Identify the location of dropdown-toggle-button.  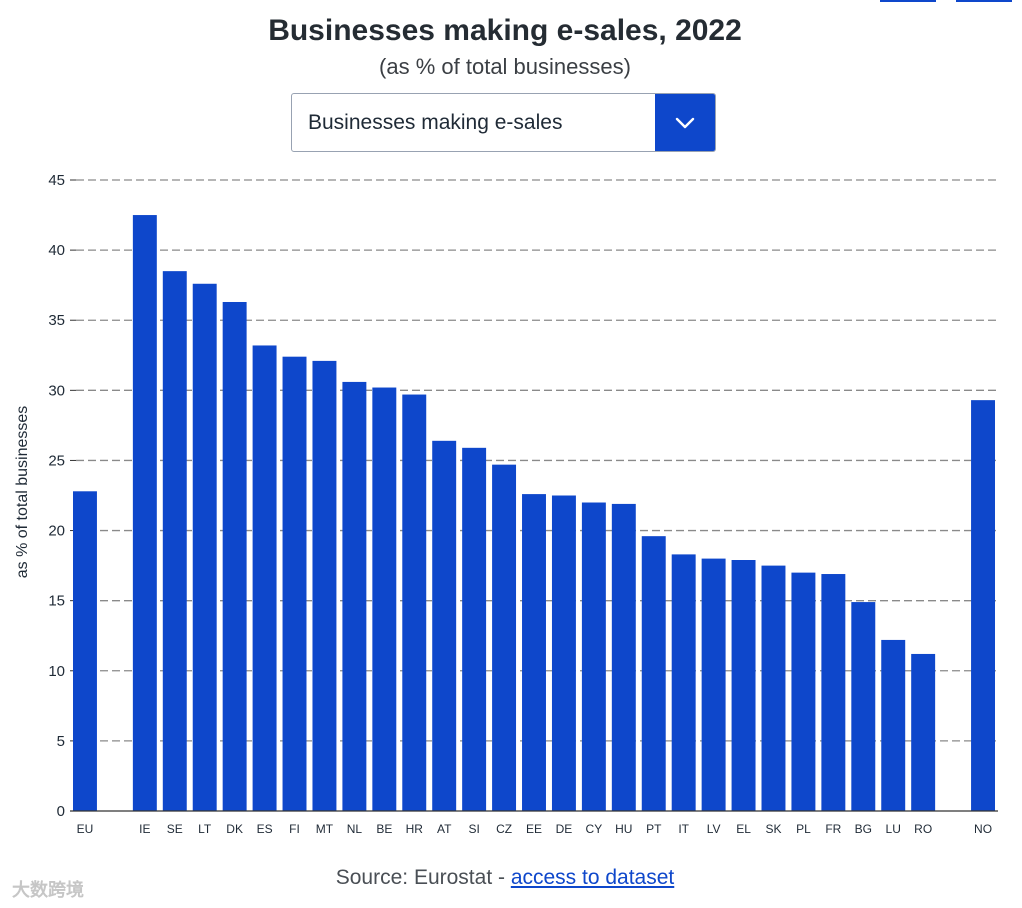
(685, 122).